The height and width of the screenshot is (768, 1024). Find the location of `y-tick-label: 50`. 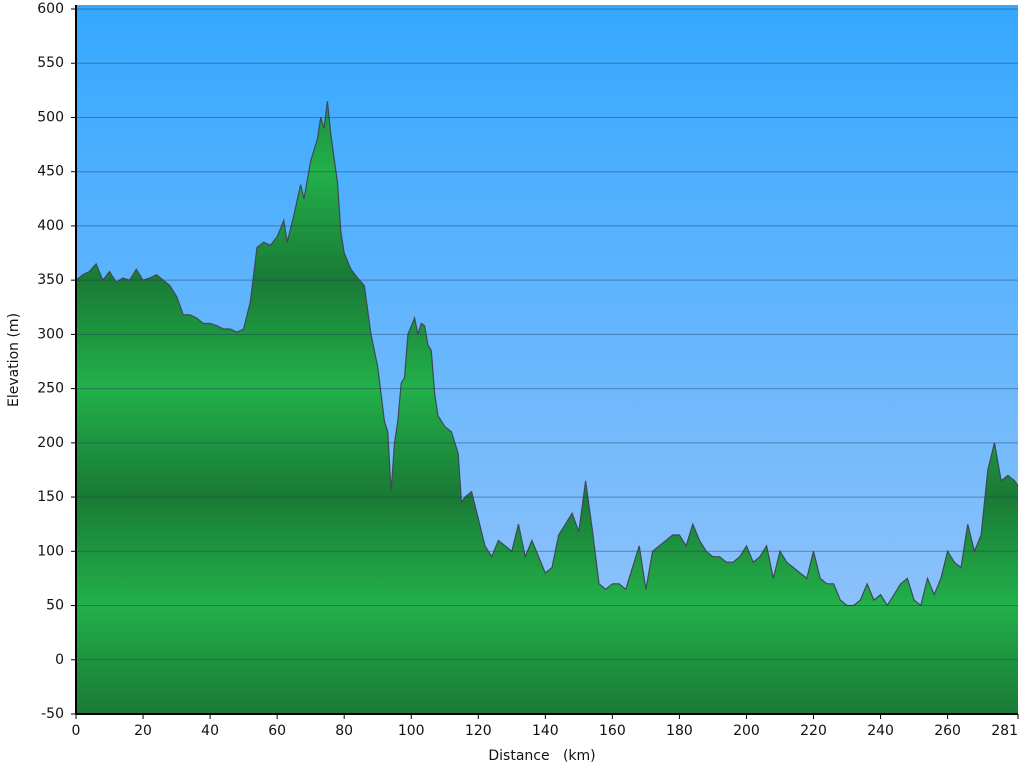

y-tick-label: 50 is located at coordinates (55, 606).